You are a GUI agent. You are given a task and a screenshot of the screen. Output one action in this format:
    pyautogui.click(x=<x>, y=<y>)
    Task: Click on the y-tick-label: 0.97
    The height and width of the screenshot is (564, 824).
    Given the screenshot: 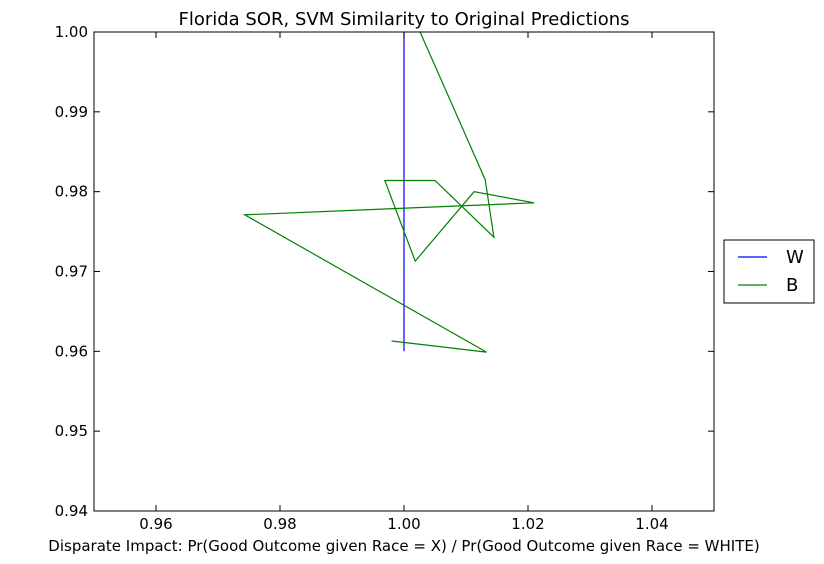 What is the action you would take?
    pyautogui.click(x=71, y=272)
    